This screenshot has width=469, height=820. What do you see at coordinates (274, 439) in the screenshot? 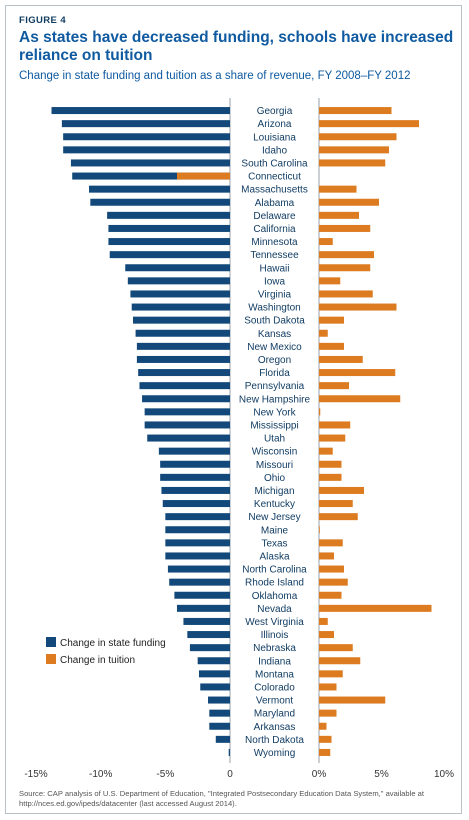
I see `state-label: Utah` at bounding box center [274, 439].